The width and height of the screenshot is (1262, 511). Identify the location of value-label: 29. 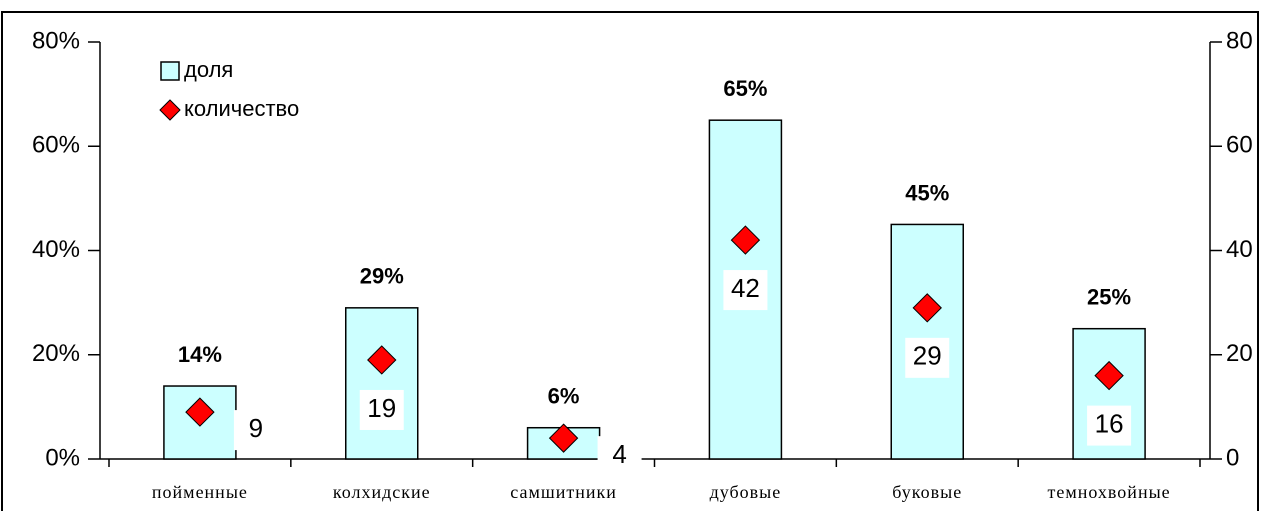
(927, 356).